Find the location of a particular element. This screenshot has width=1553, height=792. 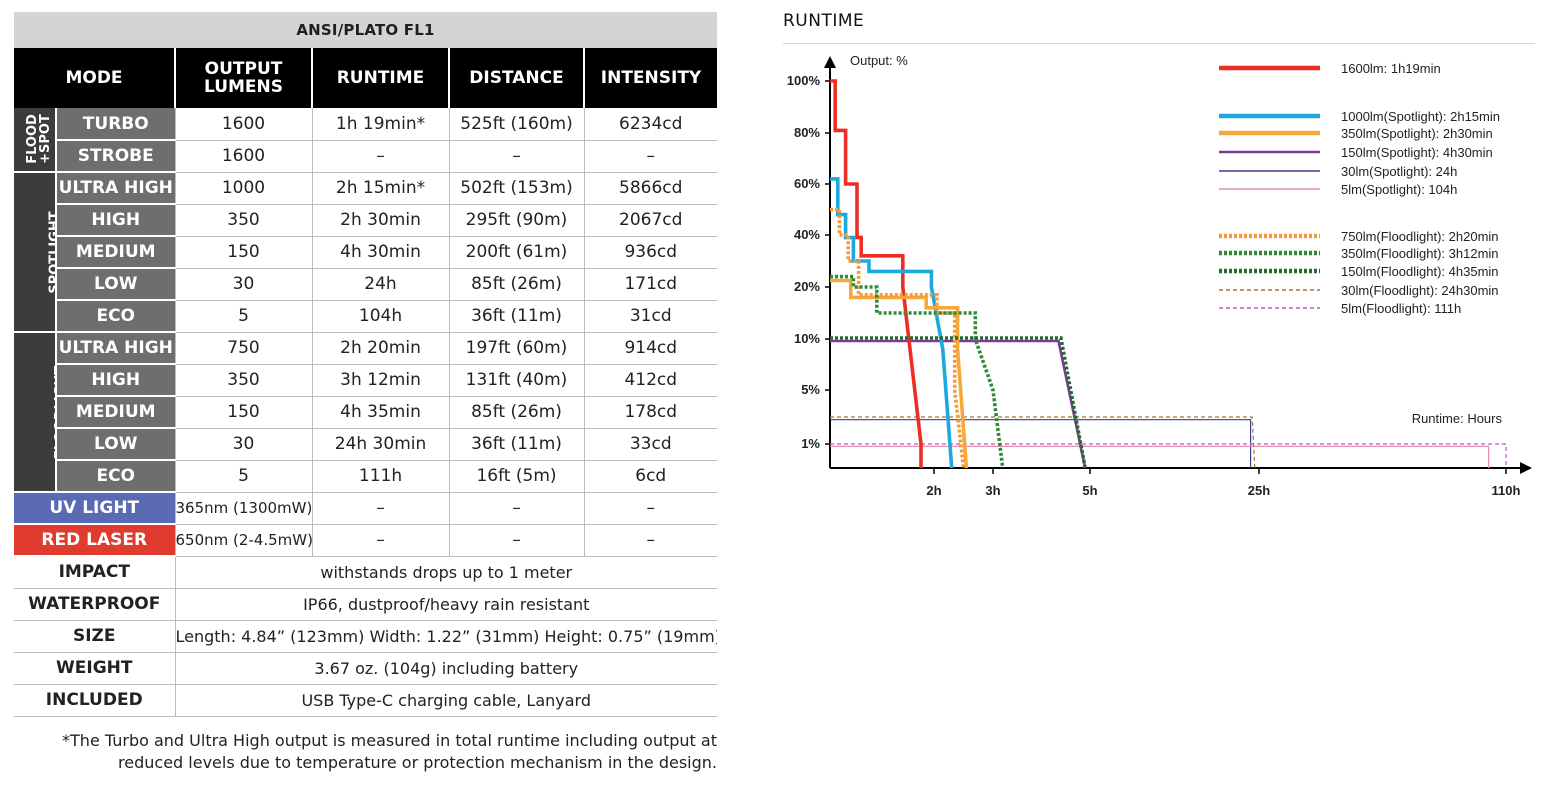

table-row: UV LIGHT 365nm (1300mW) – – – is located at coordinates (365, 508).